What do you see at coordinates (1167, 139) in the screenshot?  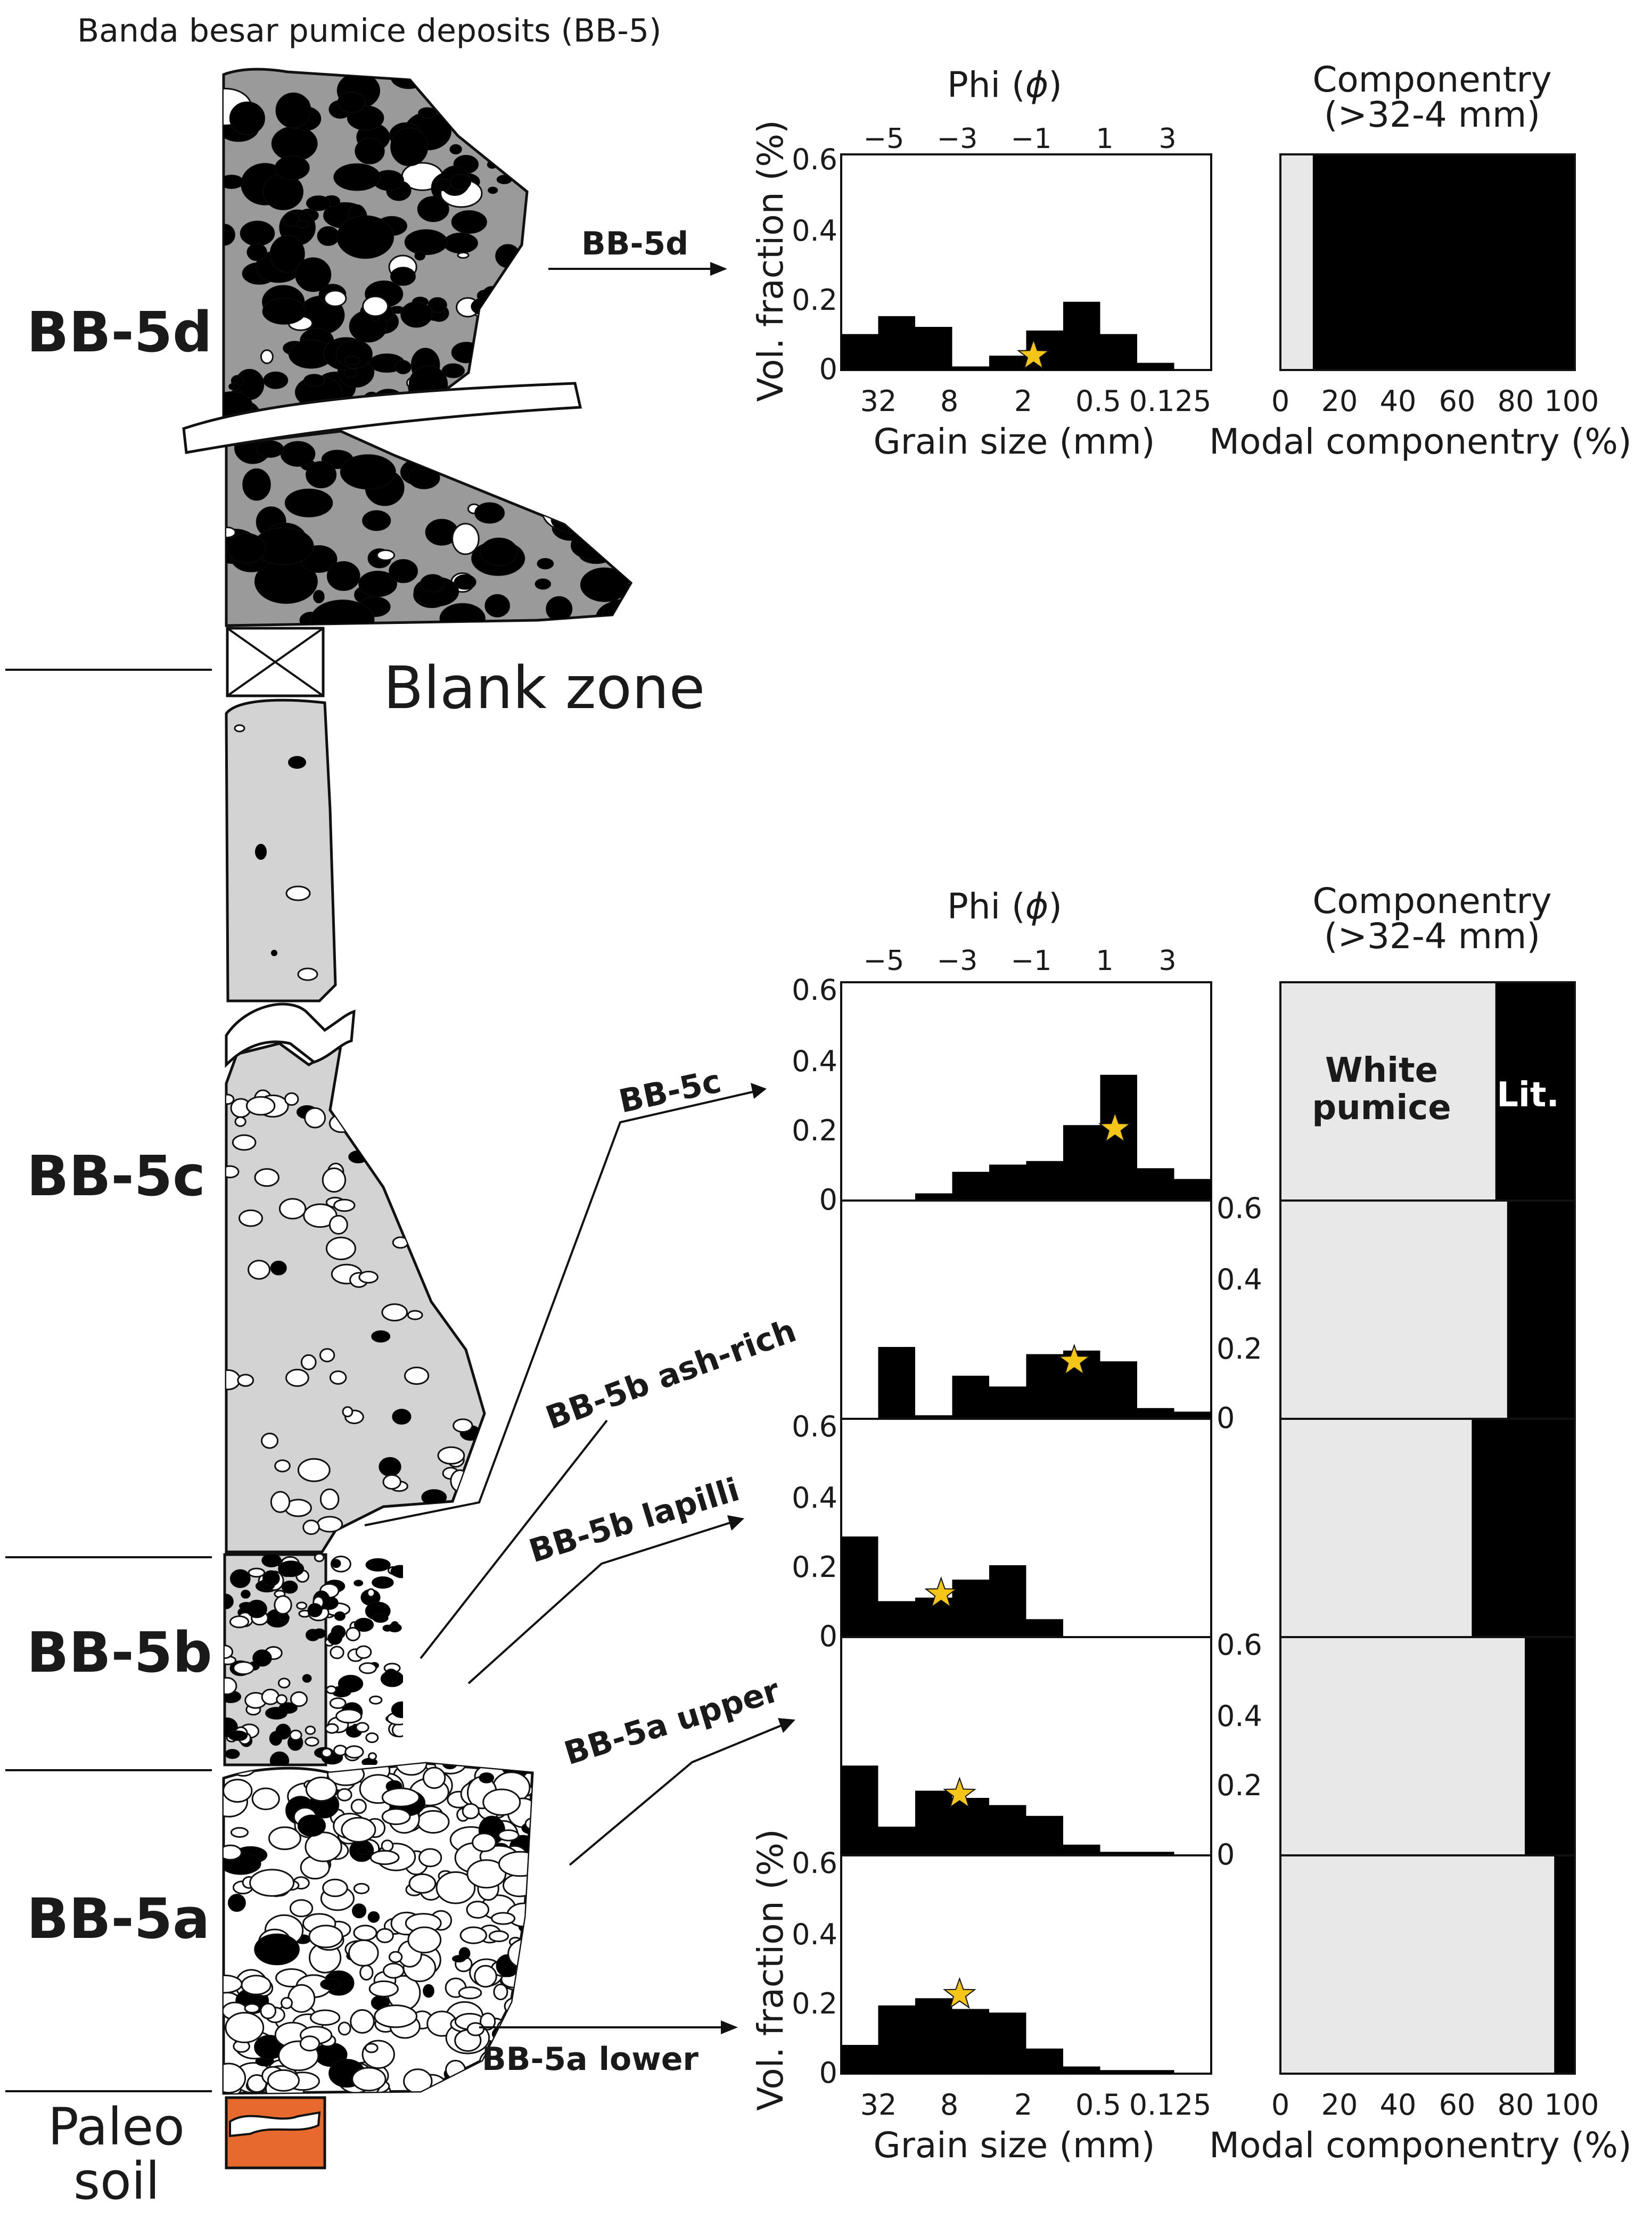 I see `phi-tick: 3` at bounding box center [1167, 139].